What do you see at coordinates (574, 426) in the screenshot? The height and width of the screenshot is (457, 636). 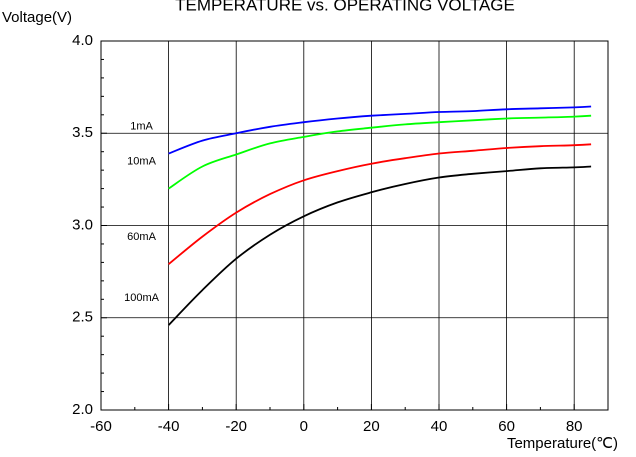 I see `x-tick-label: 80` at bounding box center [574, 426].